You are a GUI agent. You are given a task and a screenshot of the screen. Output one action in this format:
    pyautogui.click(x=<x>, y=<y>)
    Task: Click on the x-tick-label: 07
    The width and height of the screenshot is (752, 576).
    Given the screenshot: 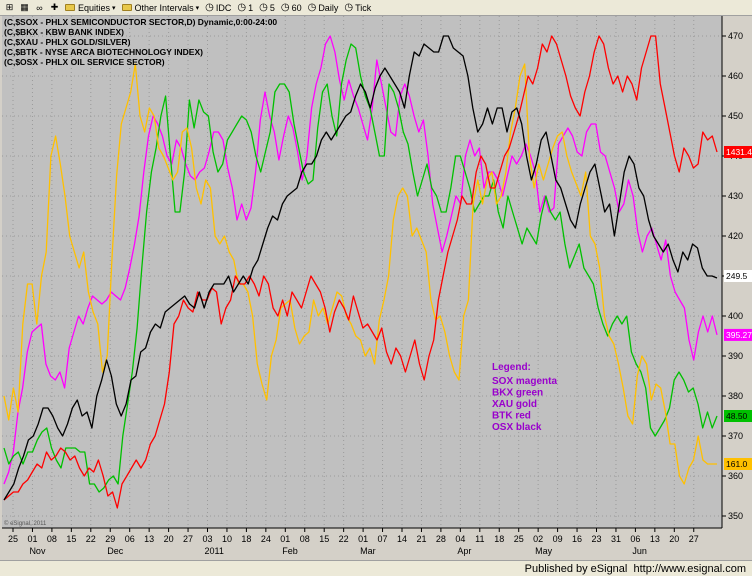 What is the action you would take?
    pyautogui.click(x=383, y=539)
    